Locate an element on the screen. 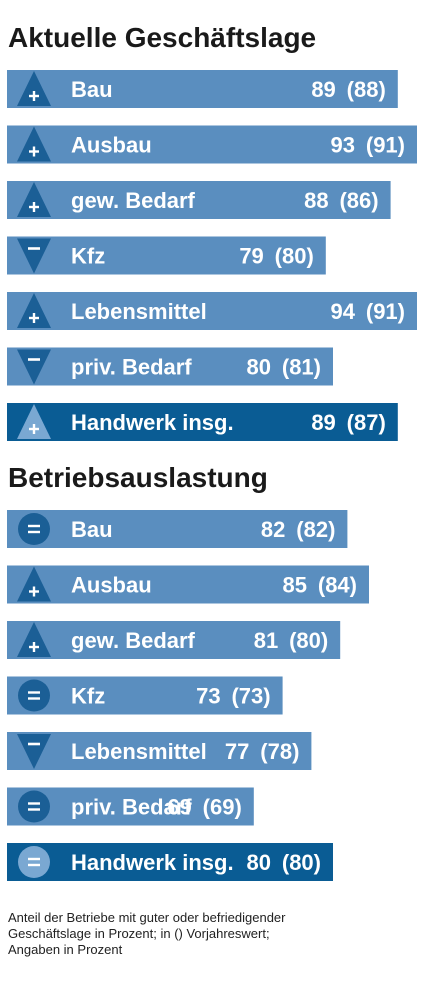 This screenshot has width=424, height=982. bar-row: priv. Bedarf (69) 69 is located at coordinates (130, 806).